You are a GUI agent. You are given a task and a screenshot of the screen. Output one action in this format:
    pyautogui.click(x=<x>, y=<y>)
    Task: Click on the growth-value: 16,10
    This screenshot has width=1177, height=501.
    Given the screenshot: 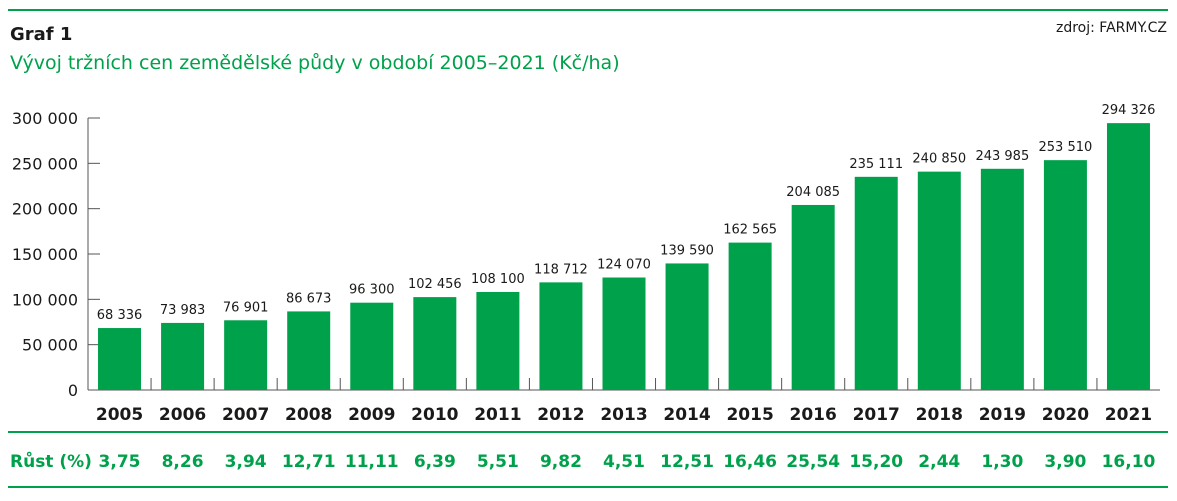 What is the action you would take?
    pyautogui.click(x=1128, y=462)
    